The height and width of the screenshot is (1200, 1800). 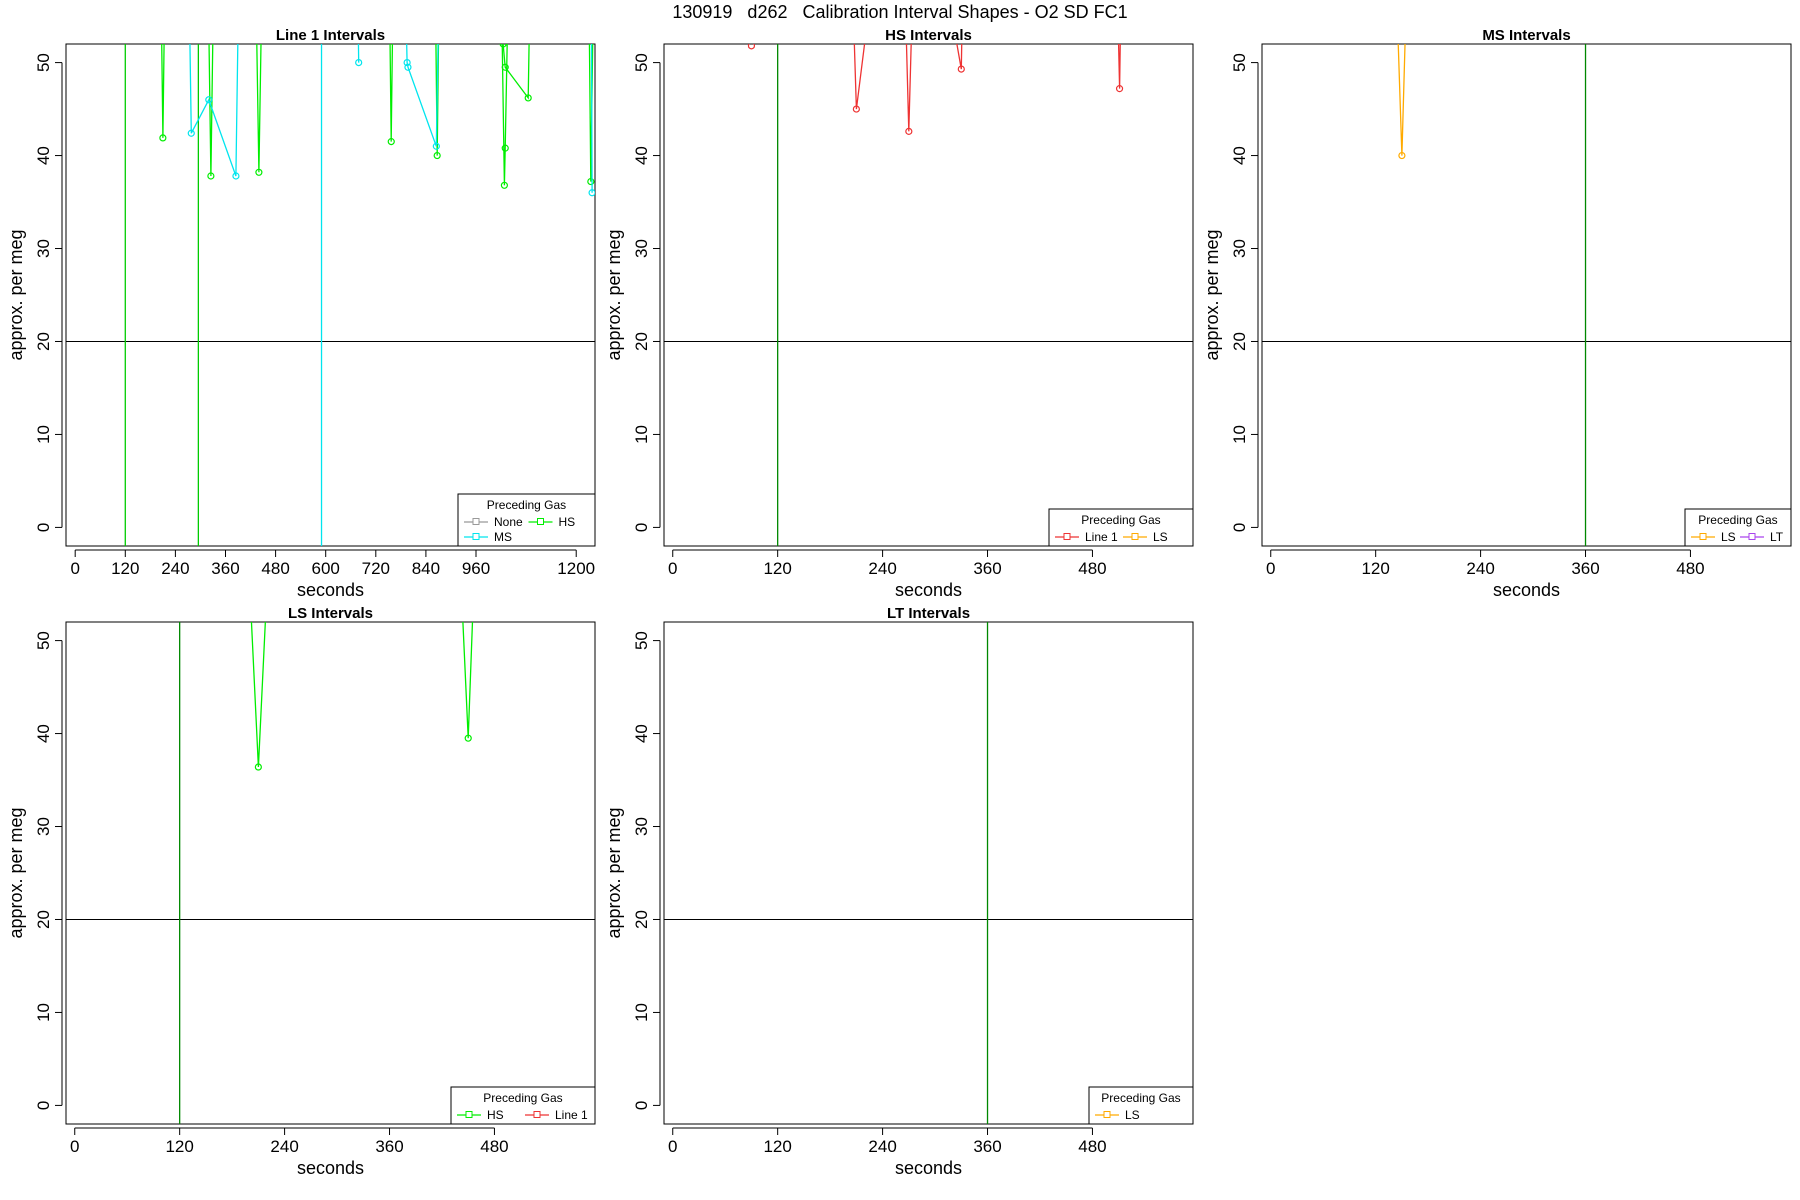 I want to click on legend: Preceding Gas Line 1 LS, so click(x=1121, y=527).